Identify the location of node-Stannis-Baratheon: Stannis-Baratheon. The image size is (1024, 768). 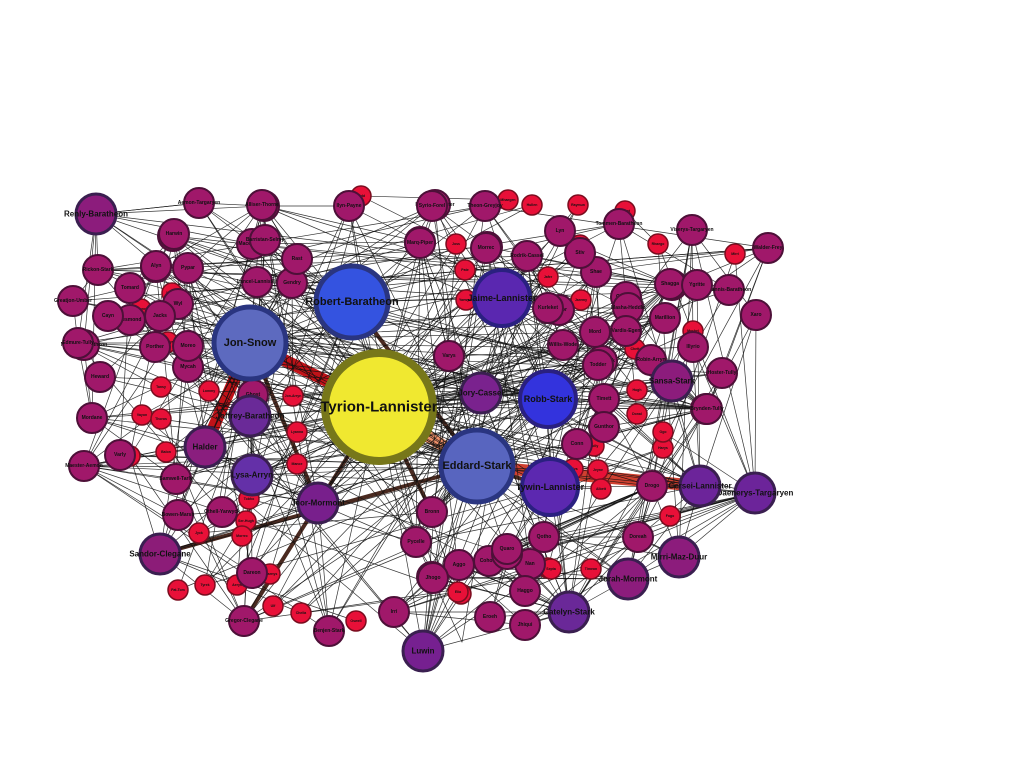
(729, 290).